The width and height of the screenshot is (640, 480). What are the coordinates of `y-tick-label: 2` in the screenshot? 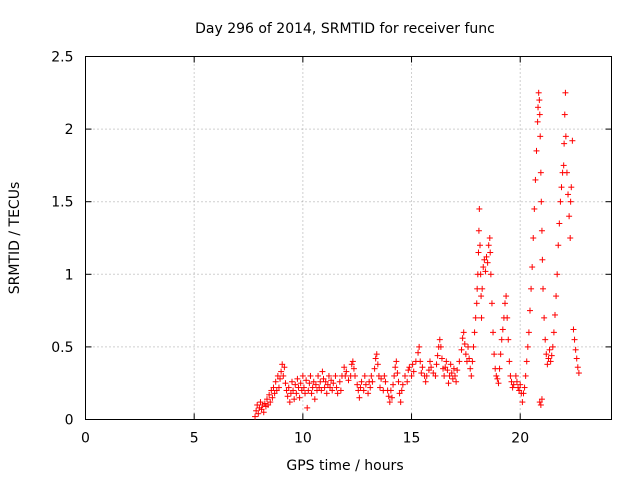 It's located at (69, 130).